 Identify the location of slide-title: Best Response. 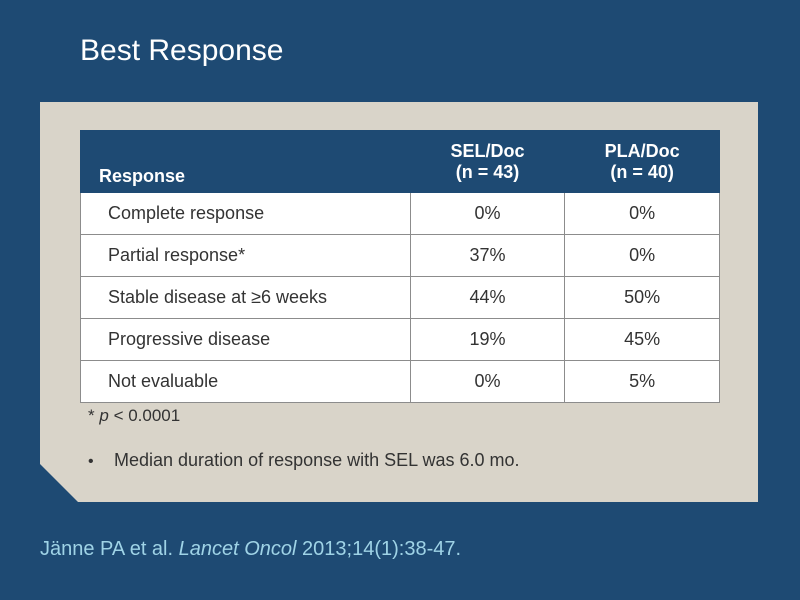
(182, 50).